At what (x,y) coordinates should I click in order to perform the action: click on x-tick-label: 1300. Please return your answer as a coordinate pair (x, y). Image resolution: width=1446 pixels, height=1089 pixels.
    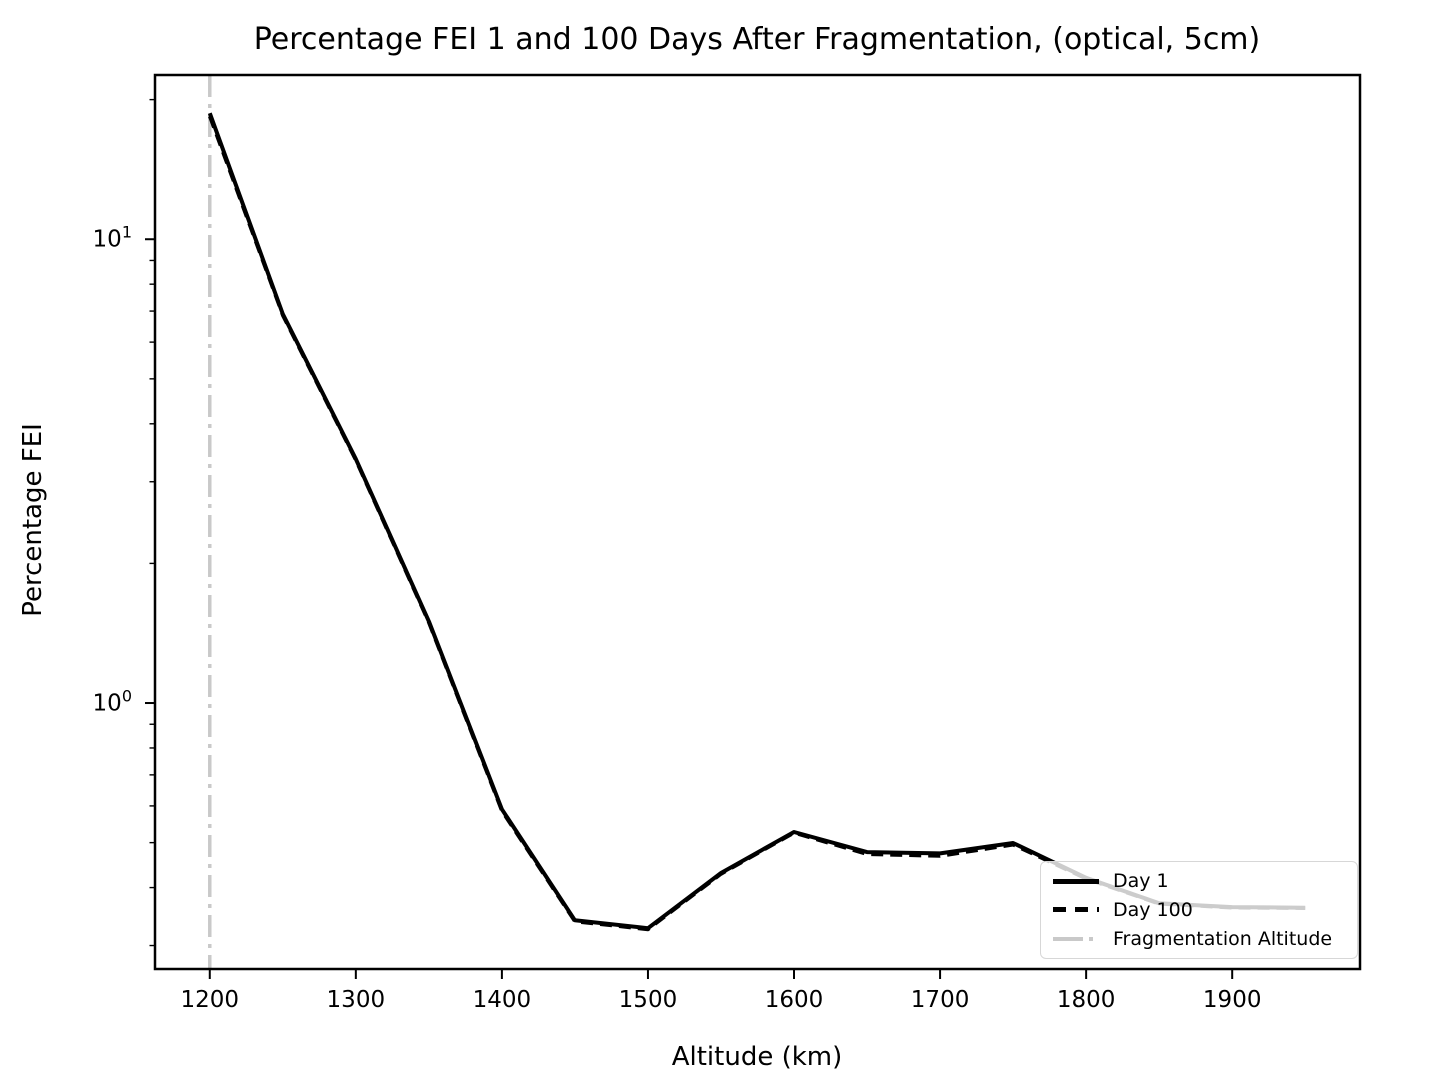
    Looking at the image, I should click on (356, 1000).